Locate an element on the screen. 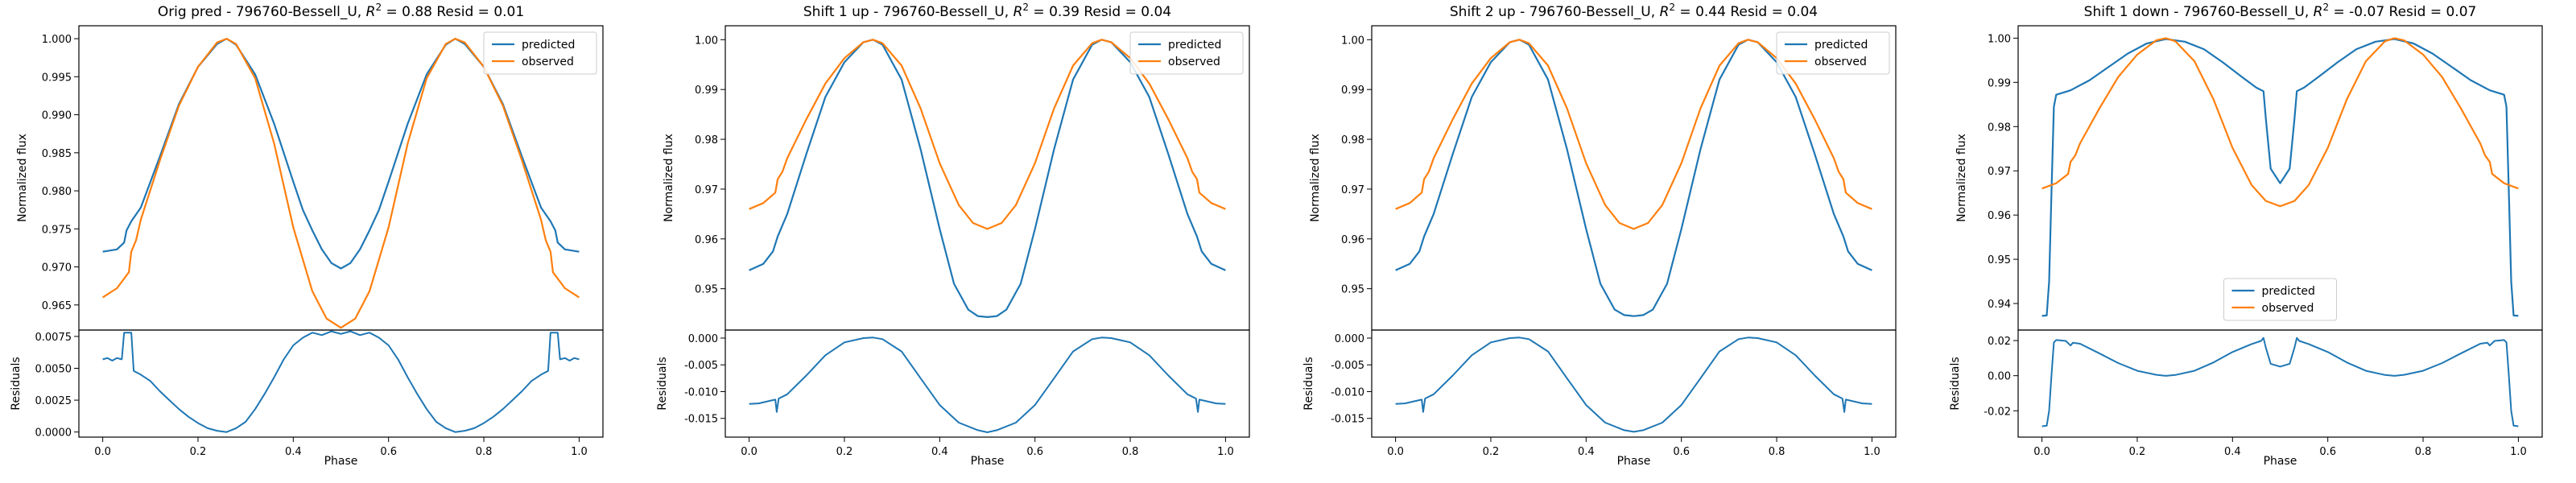 The width and height of the screenshot is (2576, 483). title-suffix: = -0.07 Resid = 0.07 is located at coordinates (2402, 12).